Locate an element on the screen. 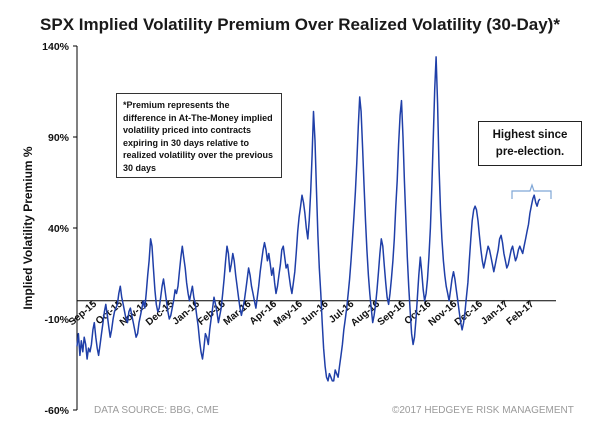  x-tick-label: Jan-17 is located at coordinates (495, 312).